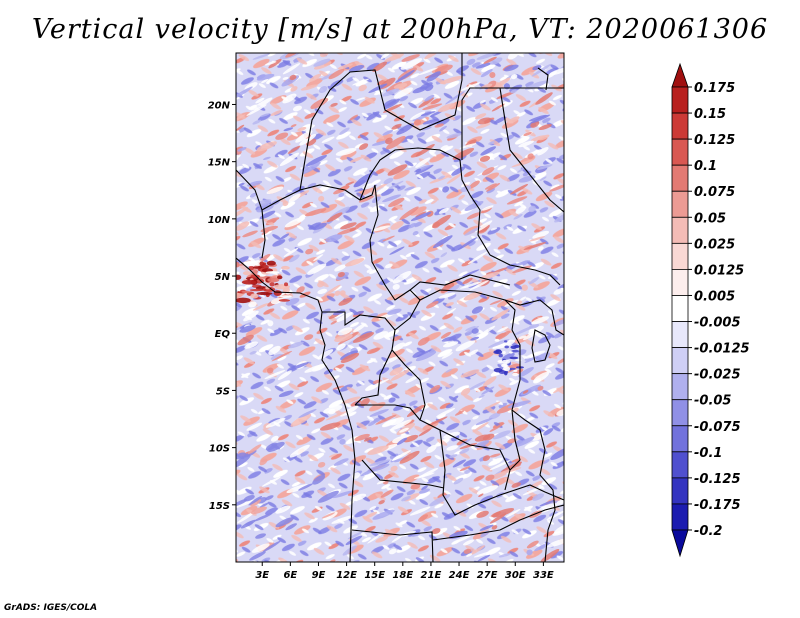 The image size is (800, 618). I want to click on colorbar-label: -0.2, so click(708, 531).